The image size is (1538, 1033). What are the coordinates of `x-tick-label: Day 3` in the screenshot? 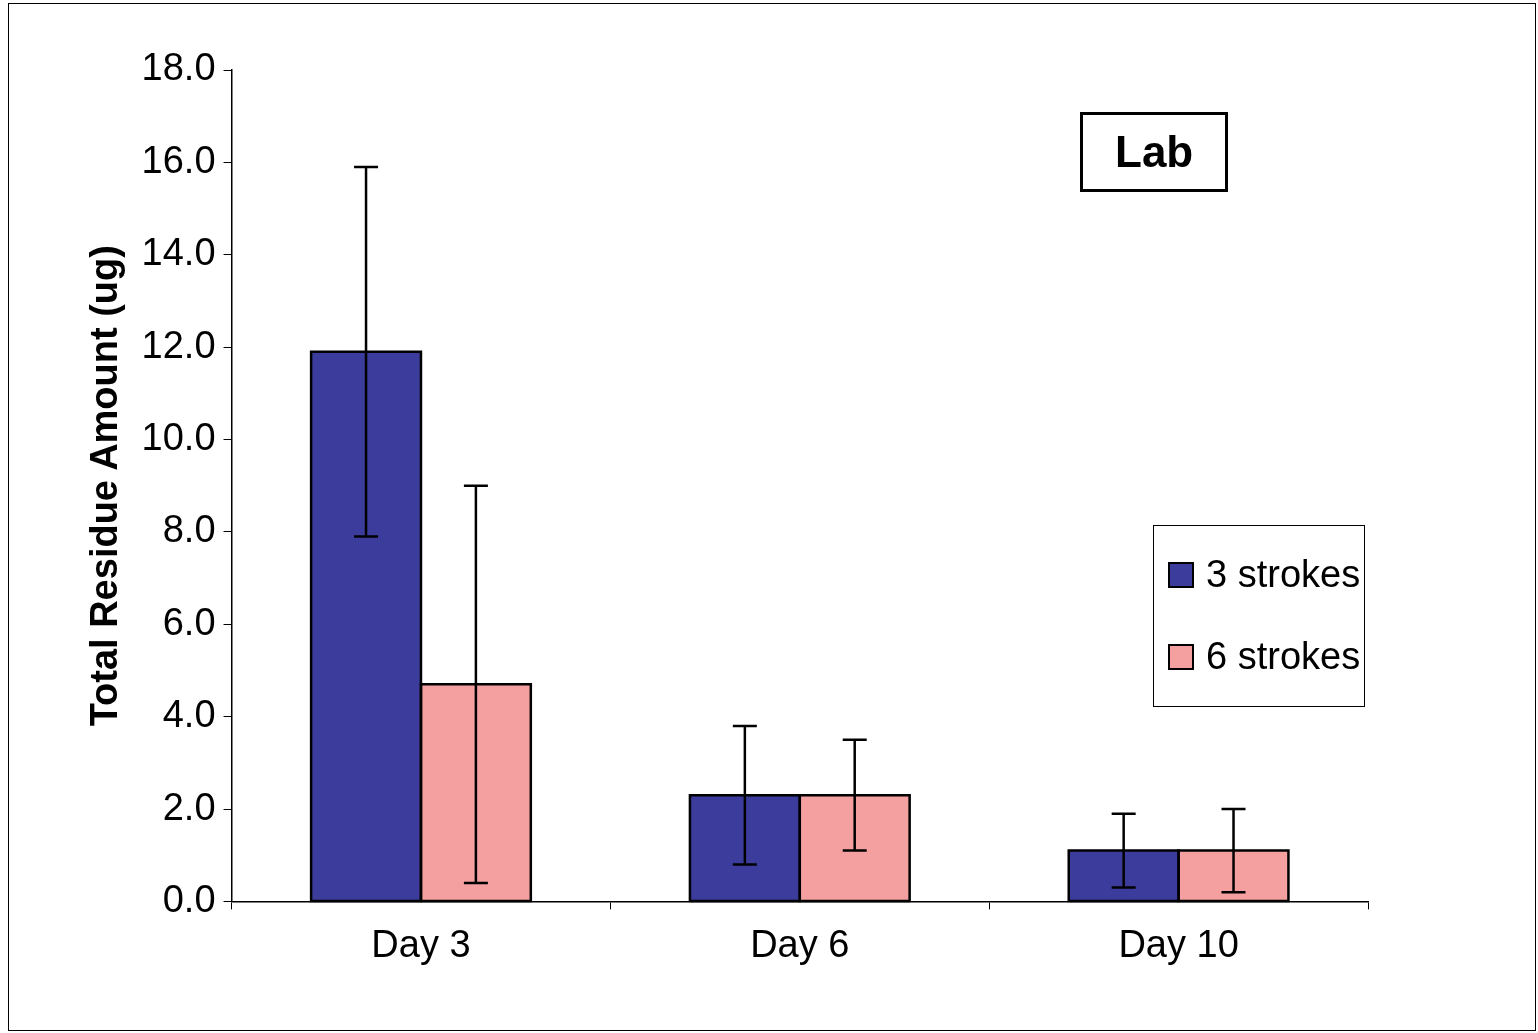 It's located at (421, 943).